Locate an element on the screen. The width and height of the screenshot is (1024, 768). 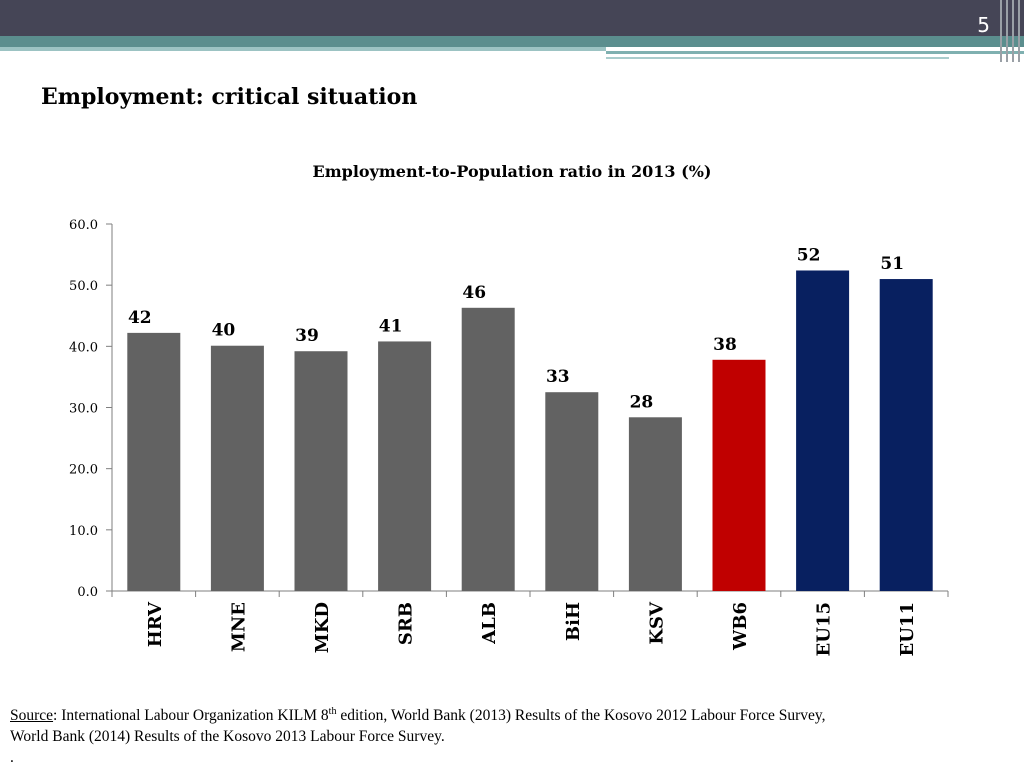
bar-ksv is located at coordinates (655, 504).